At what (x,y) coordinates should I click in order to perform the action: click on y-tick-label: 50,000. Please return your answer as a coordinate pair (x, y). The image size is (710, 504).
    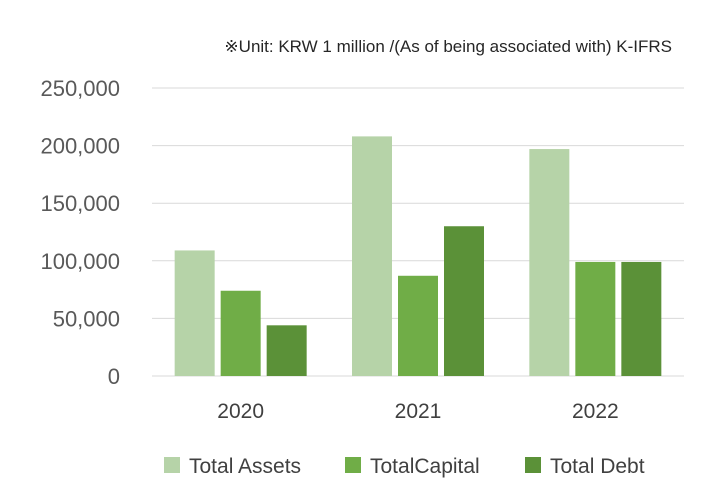
    Looking at the image, I should click on (86, 318).